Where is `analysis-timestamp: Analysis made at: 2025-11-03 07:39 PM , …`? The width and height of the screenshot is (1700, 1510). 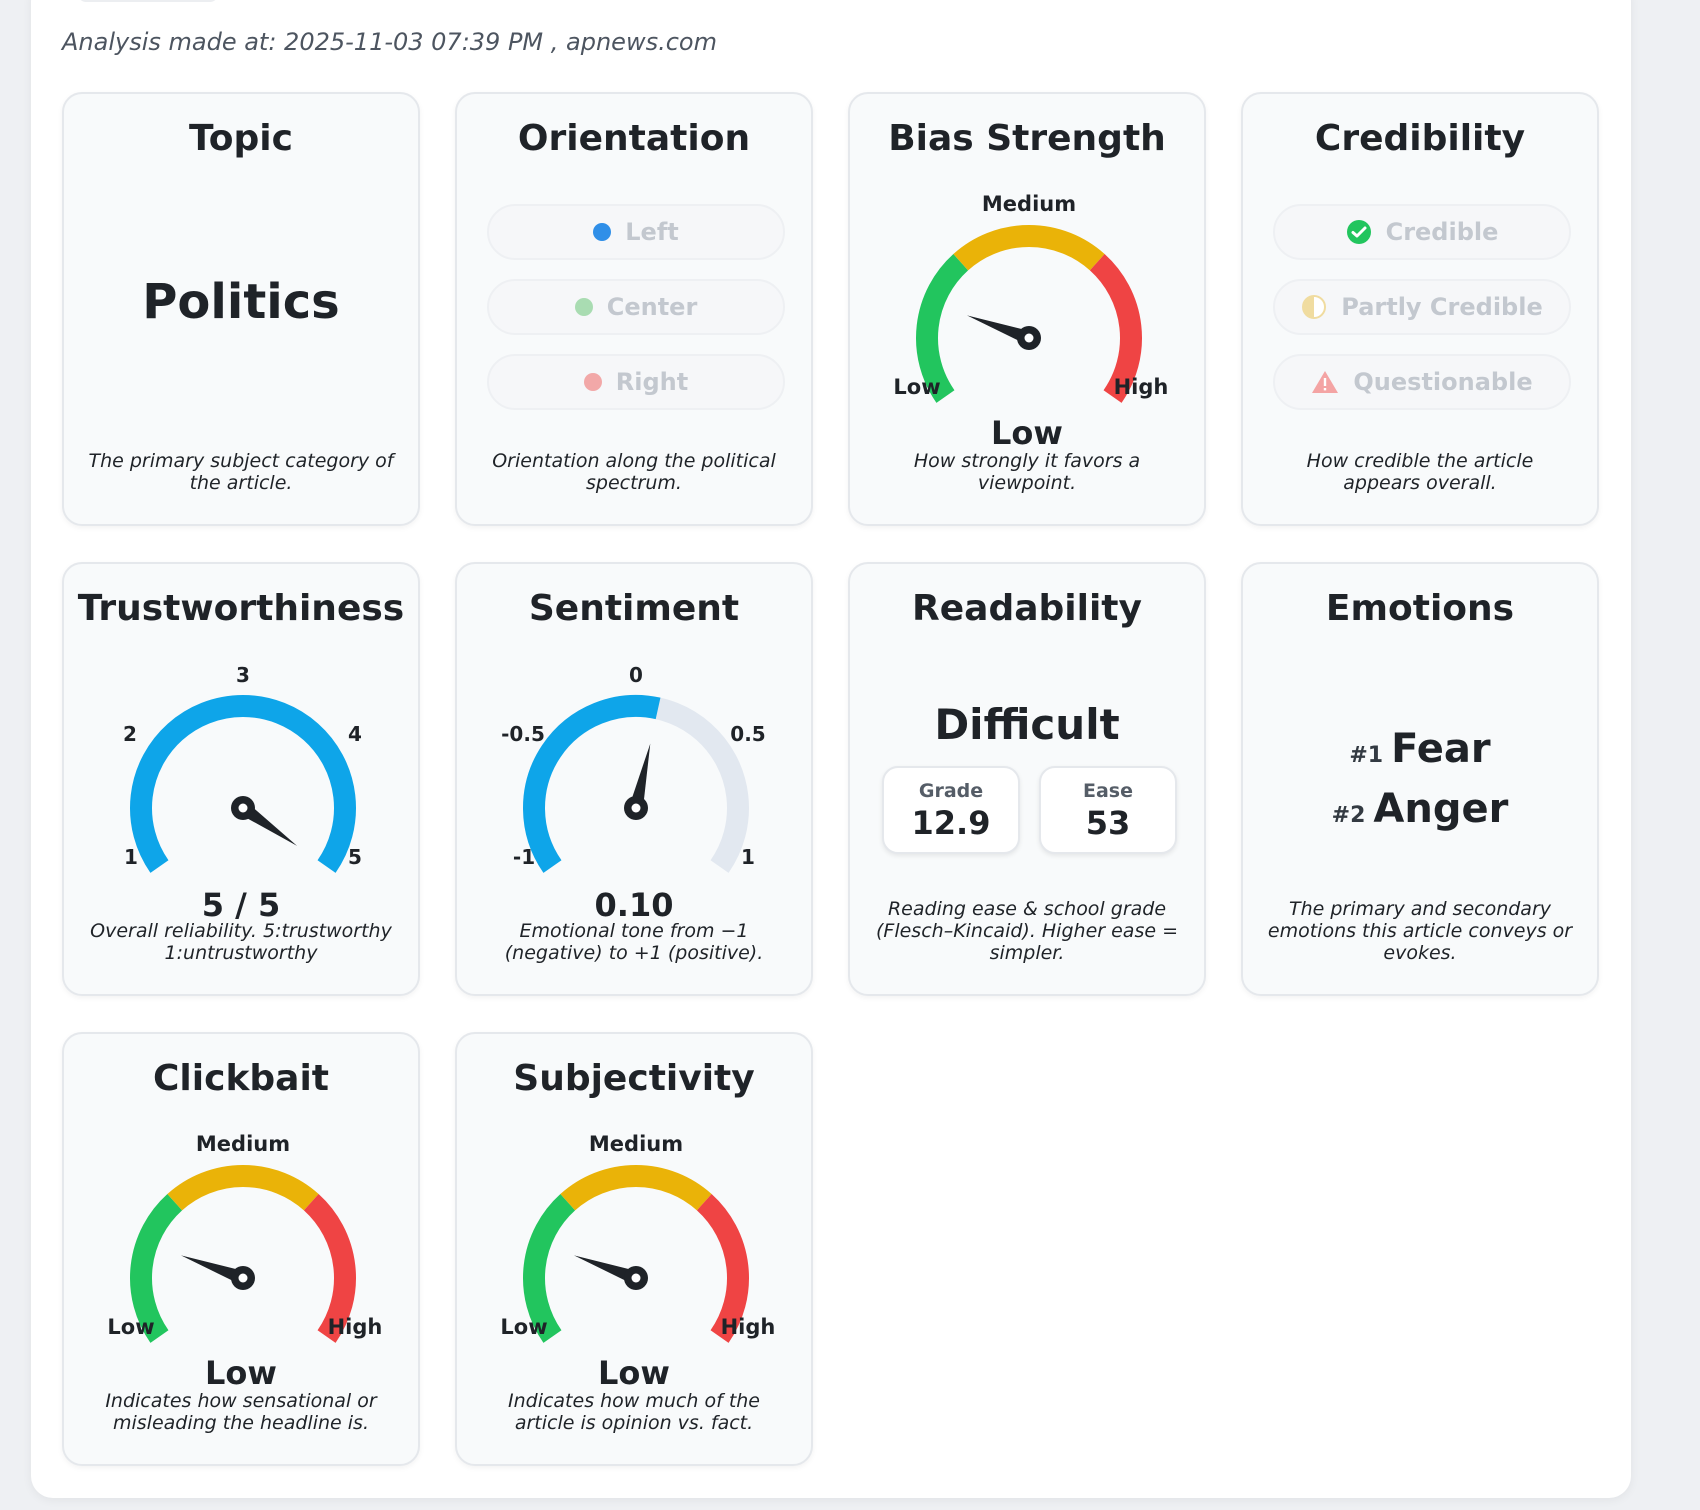 analysis-timestamp: Analysis made at: 2025-11-03 07:39 PM , … is located at coordinates (389, 42).